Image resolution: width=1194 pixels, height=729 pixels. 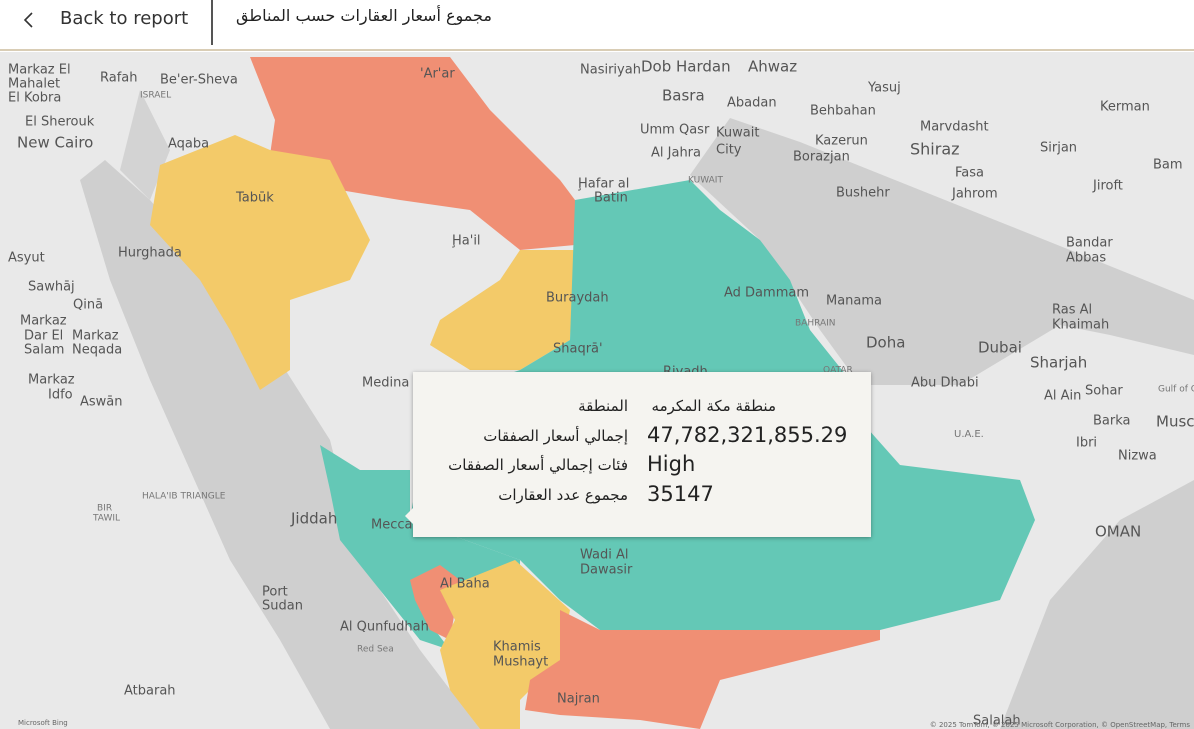 What do you see at coordinates (1058, 148) in the screenshot?
I see `map-label: Sirjan` at bounding box center [1058, 148].